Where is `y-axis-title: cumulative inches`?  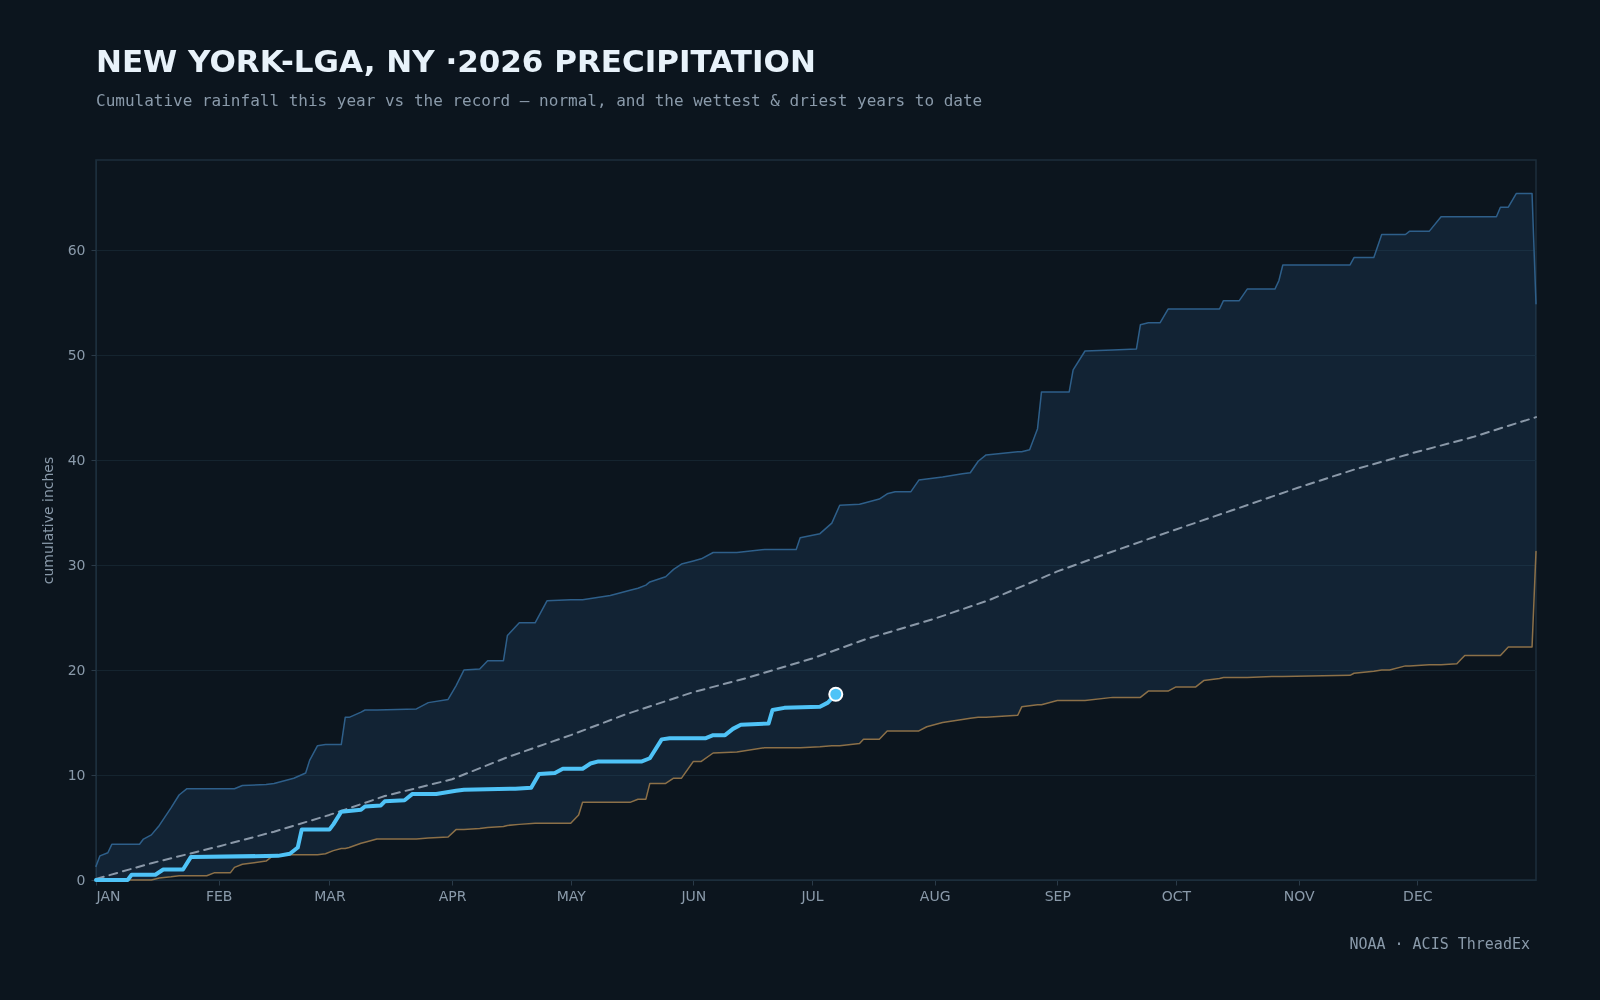
y-axis-title: cumulative inches is located at coordinates (47, 520).